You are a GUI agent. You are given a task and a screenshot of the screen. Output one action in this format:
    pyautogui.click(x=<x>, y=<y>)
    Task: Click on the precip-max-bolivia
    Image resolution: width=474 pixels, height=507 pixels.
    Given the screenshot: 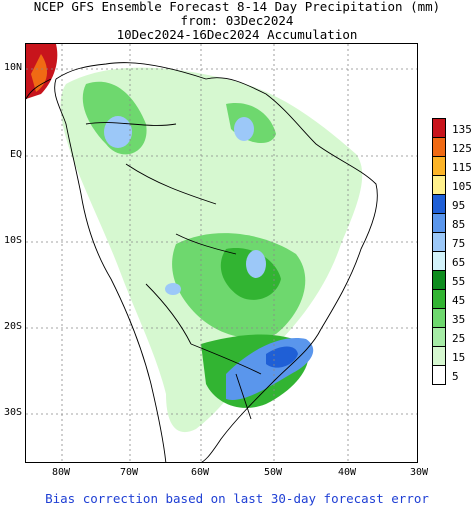 What is the action you would take?
    pyautogui.click(x=173, y=289)
    